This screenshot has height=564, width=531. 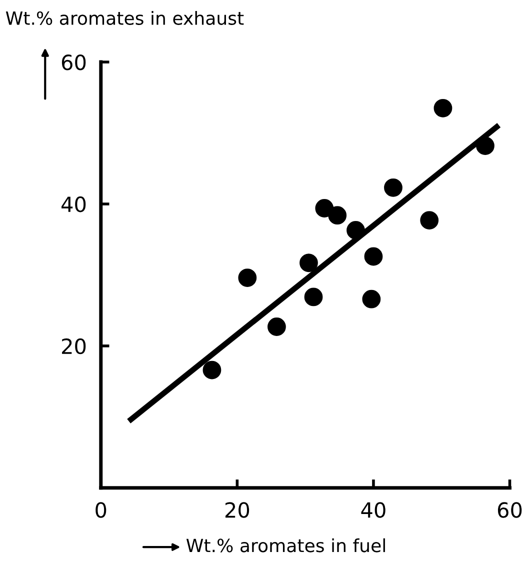 I want to click on y-axis-title: Wt.% aromates in exhaust, so click(x=125, y=18).